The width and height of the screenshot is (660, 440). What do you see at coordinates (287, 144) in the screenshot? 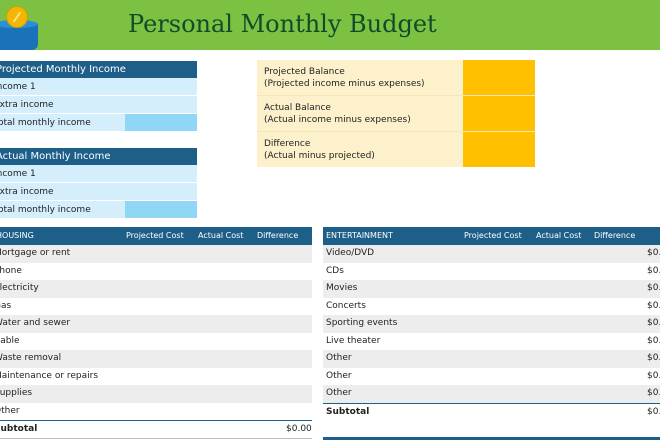
I see `balance-title: Difference` at bounding box center [287, 144].